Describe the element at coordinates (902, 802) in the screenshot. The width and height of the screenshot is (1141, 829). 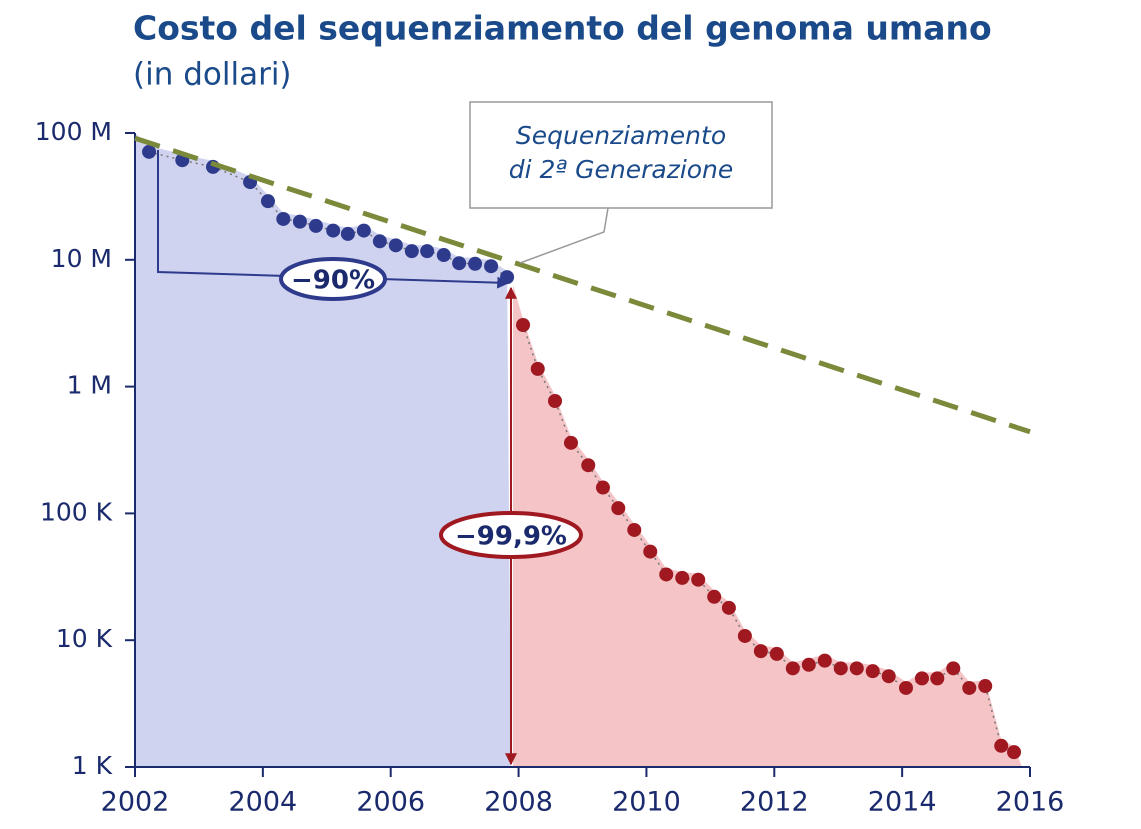
I see `x-tick-label: 2014` at that location.